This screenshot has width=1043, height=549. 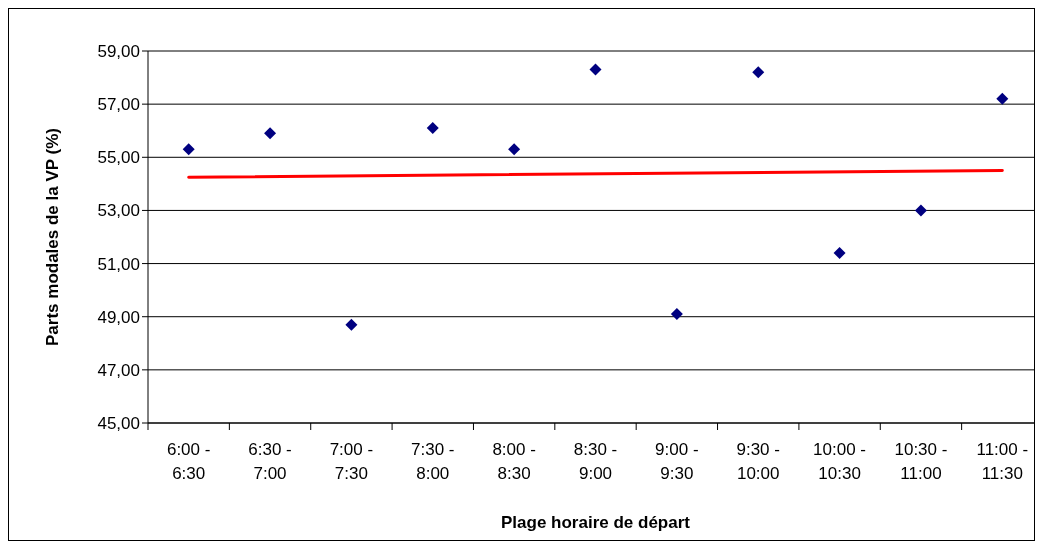 What do you see at coordinates (840, 461) in the screenshot?
I see `x-tick-label: 10:00 - 10:30` at bounding box center [840, 461].